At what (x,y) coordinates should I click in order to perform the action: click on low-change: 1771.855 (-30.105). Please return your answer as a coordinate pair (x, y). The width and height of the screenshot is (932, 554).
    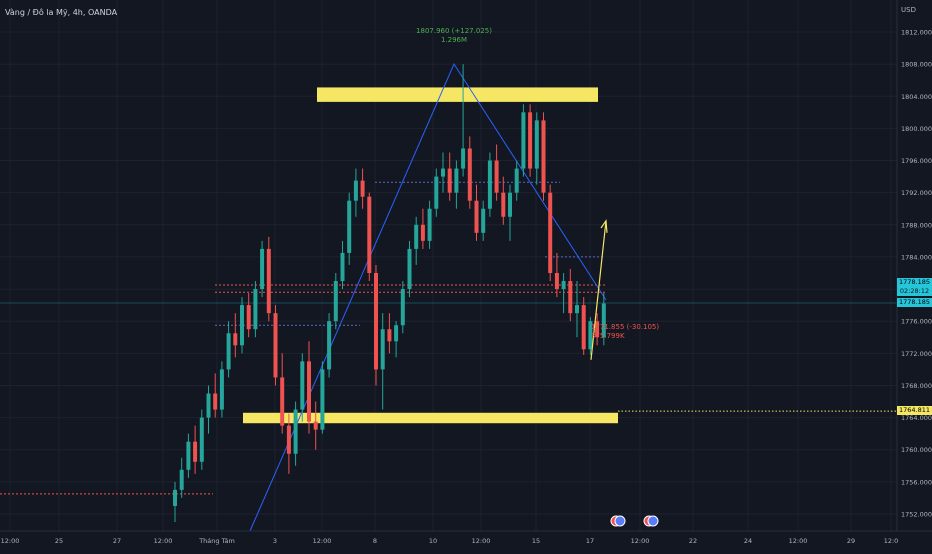
    Looking at the image, I should click on (625, 327).